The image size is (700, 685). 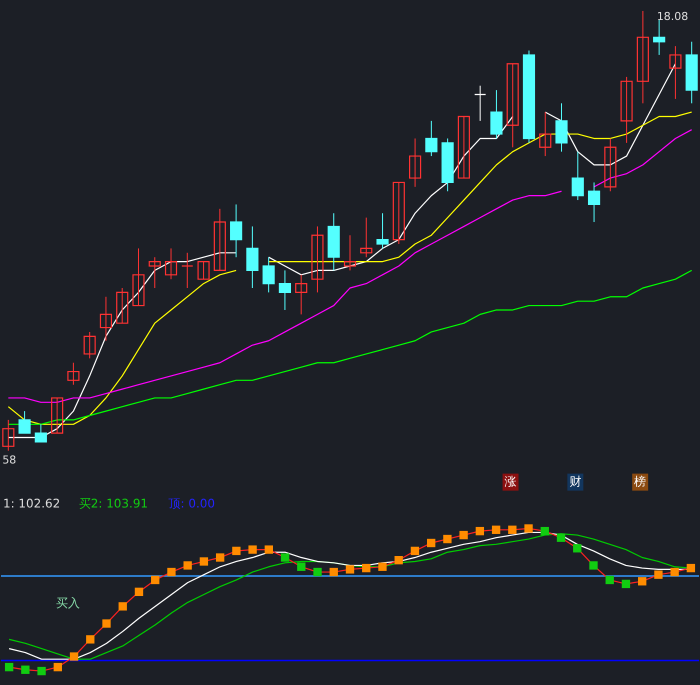 What do you see at coordinates (640, 481) in the screenshot?
I see `text: 榜` at bounding box center [640, 481].